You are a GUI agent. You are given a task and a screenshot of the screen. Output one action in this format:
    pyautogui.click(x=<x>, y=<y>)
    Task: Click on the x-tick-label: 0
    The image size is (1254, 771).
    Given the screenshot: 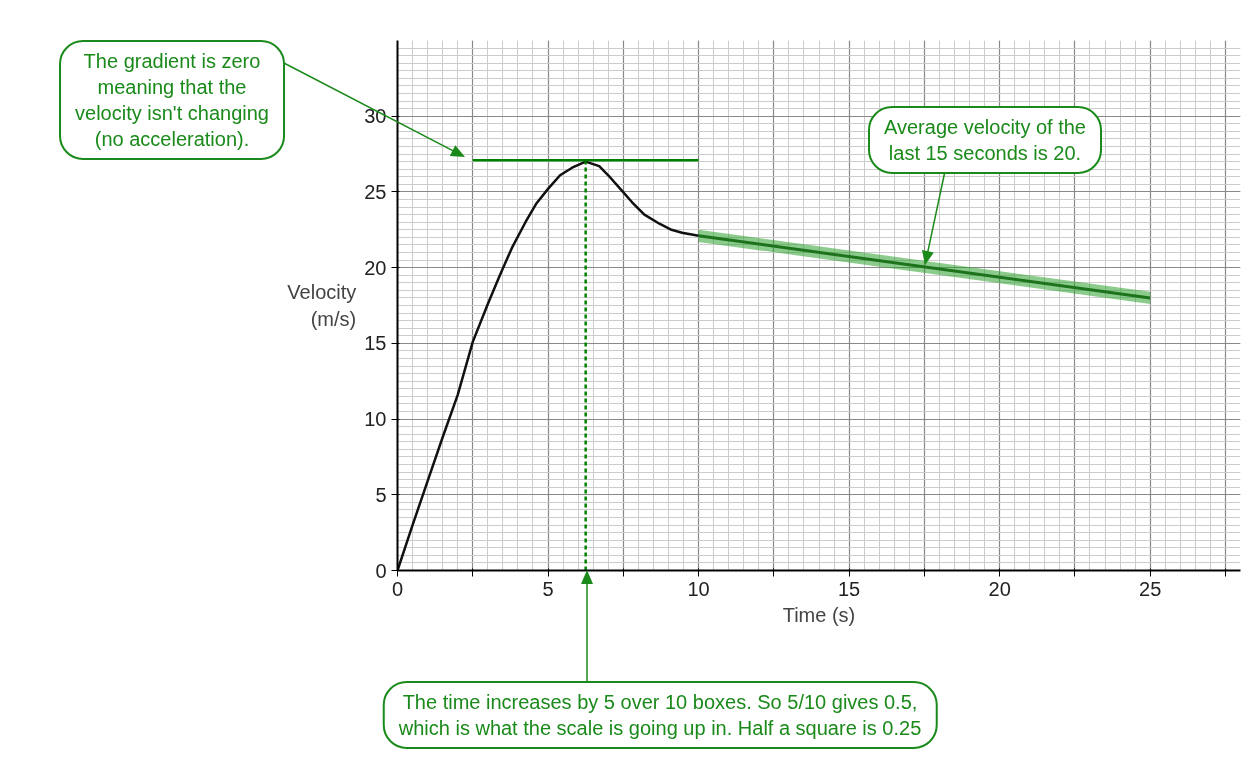 What is the action you would take?
    pyautogui.click(x=397, y=588)
    